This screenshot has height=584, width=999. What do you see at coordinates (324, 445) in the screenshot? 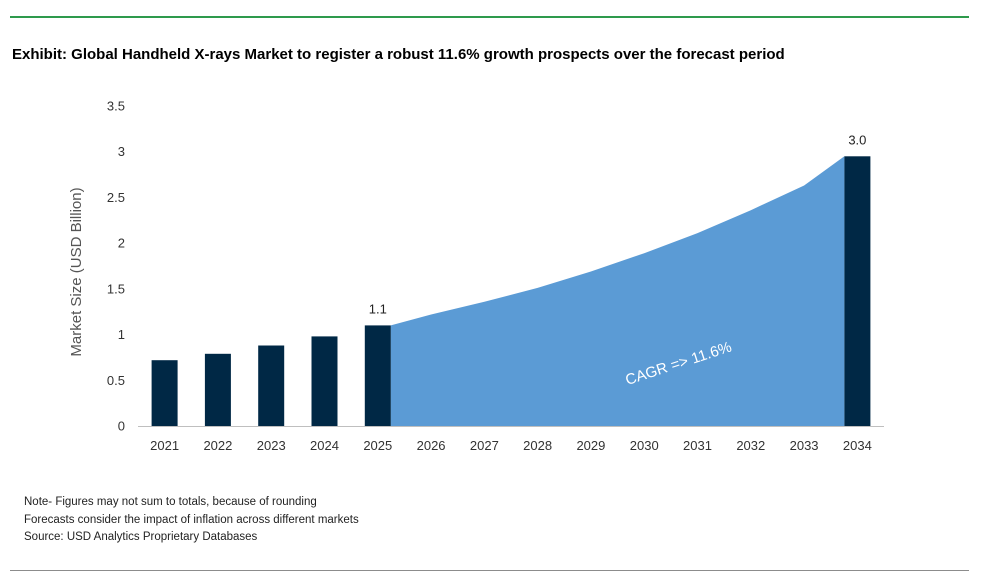
I see `x-tick-2024: 2024` at bounding box center [324, 445].